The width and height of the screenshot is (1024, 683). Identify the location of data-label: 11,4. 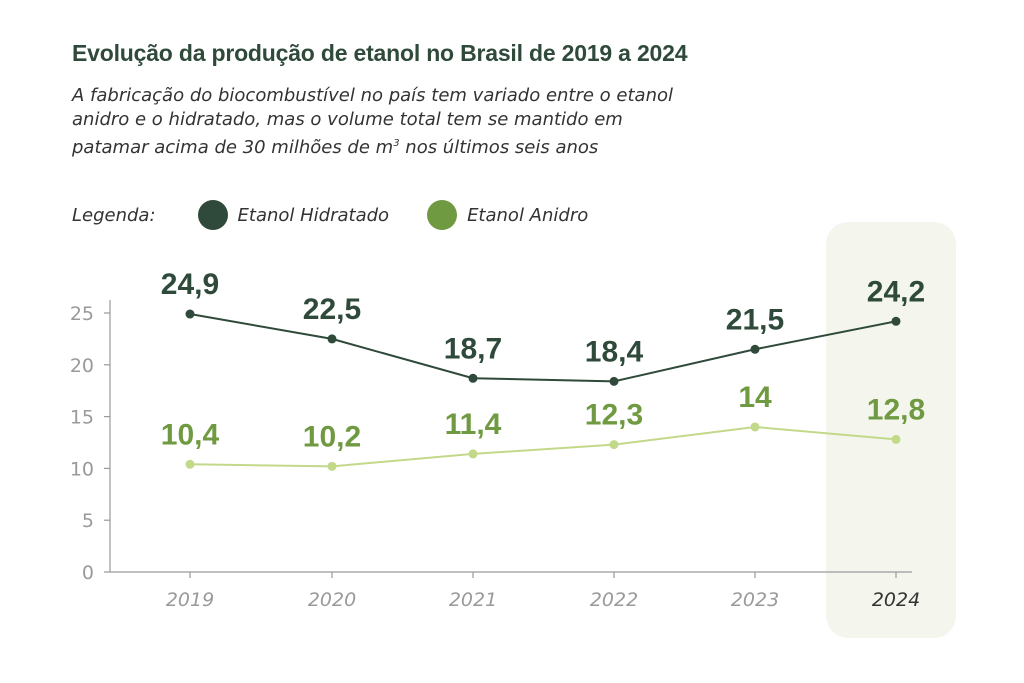
(473, 424).